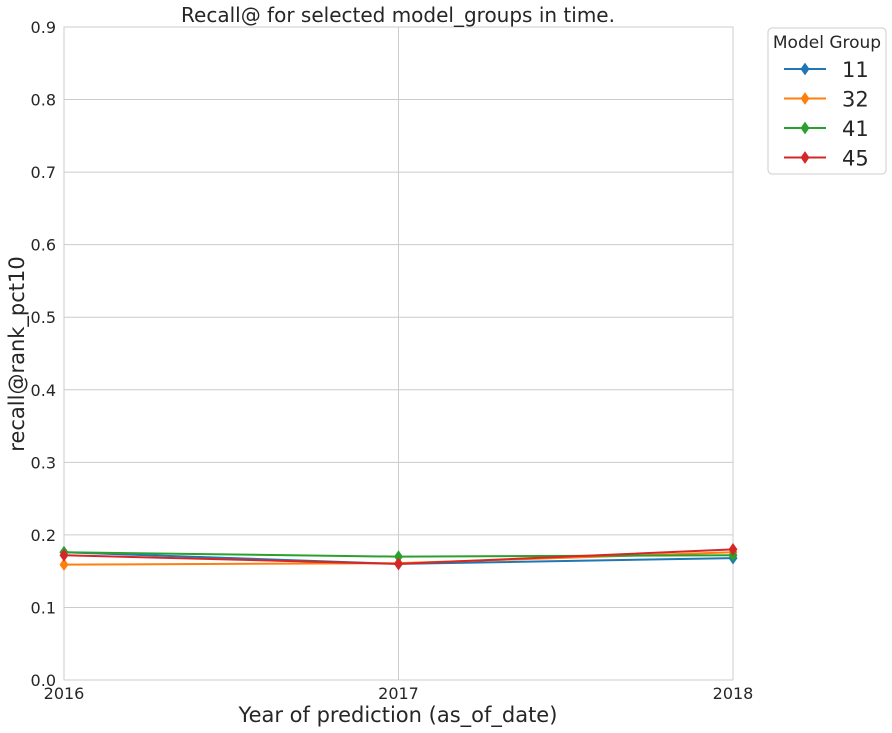 The height and width of the screenshot is (733, 892). I want to click on y-tick-label: 0.2, so click(43, 535).